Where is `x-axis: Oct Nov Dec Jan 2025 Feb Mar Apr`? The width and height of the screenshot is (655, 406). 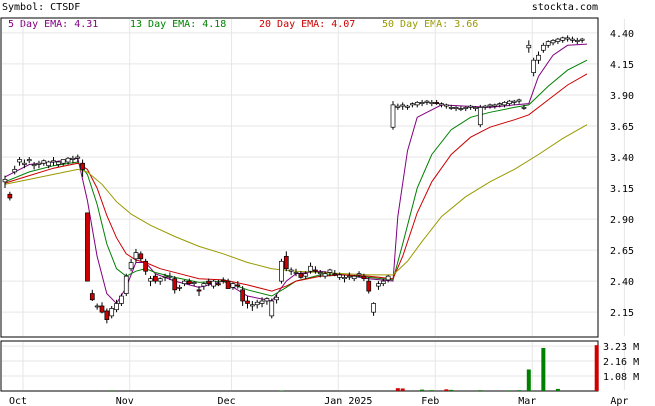 x-axis: Oct Nov Dec Jan 2025 Feb Mar Apr is located at coordinates (318, 401).